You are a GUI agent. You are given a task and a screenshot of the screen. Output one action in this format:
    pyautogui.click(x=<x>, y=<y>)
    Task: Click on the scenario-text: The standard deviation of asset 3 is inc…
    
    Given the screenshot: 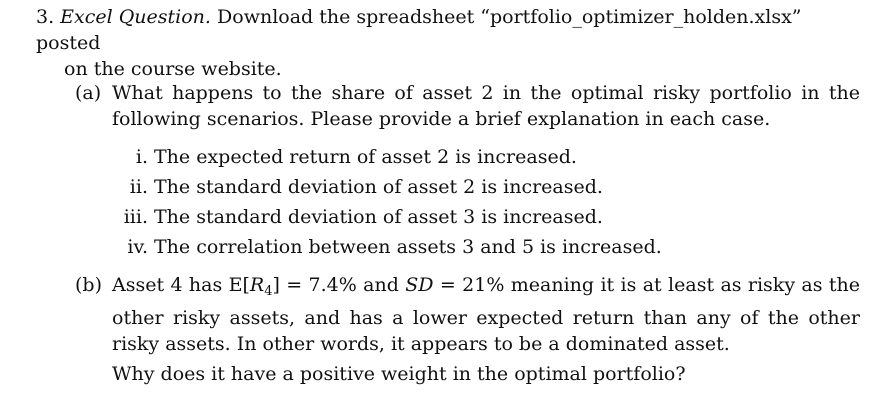 What is the action you would take?
    pyautogui.click(x=378, y=217)
    